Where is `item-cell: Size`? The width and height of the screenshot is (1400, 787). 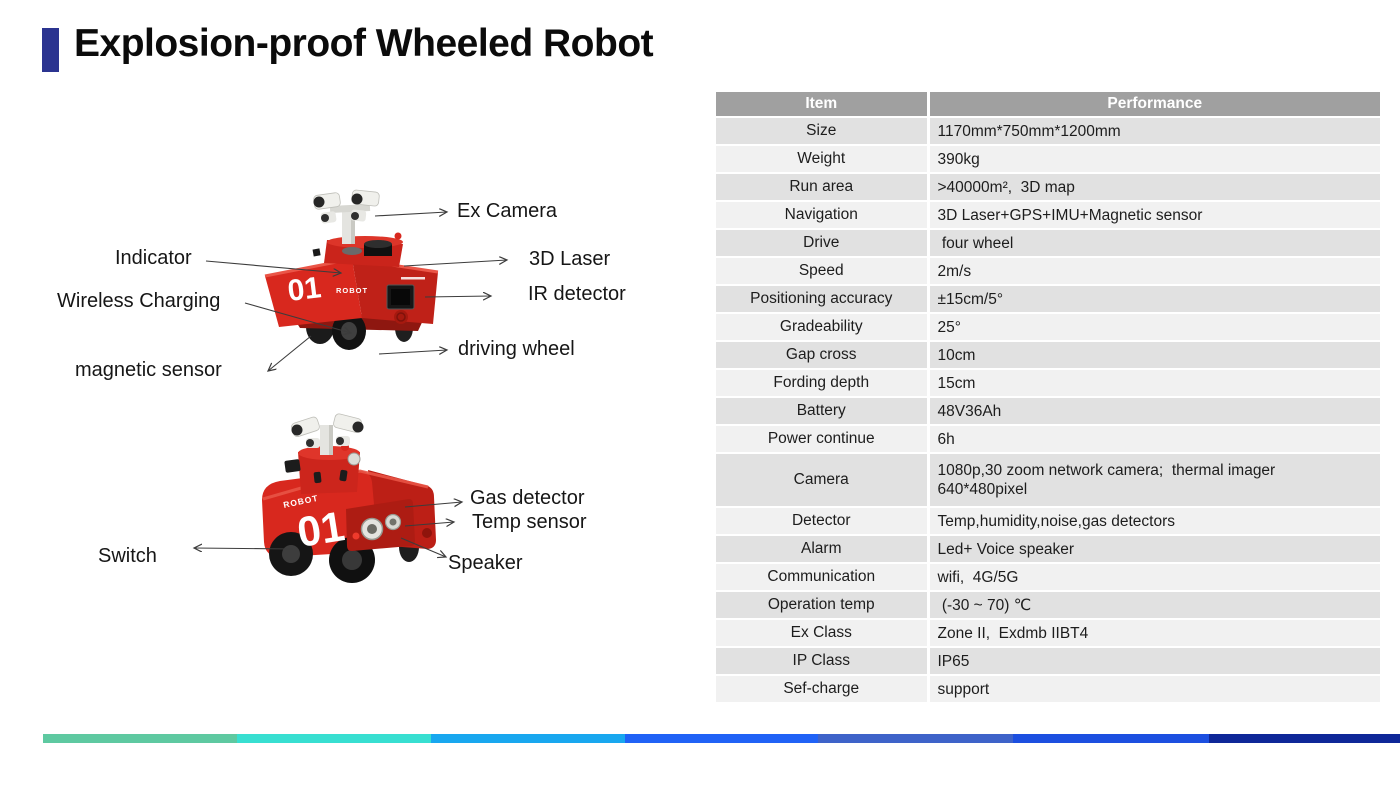
item-cell: Size is located at coordinates (823, 131).